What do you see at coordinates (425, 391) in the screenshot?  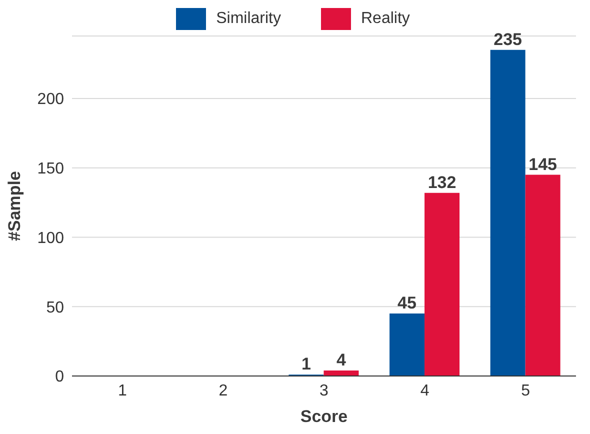 I see `x-tick-label: 4` at bounding box center [425, 391].